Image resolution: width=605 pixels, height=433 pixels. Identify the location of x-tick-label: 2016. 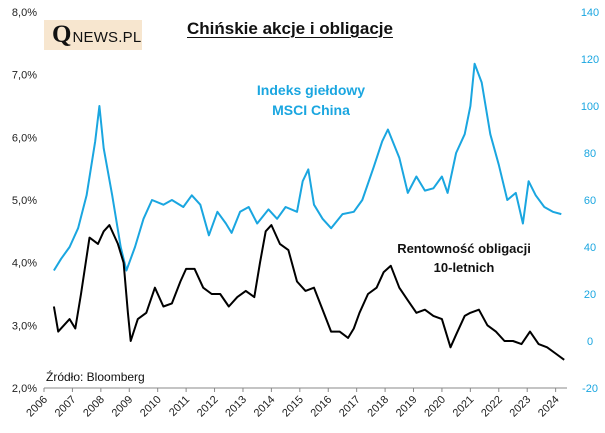
(322, 407).